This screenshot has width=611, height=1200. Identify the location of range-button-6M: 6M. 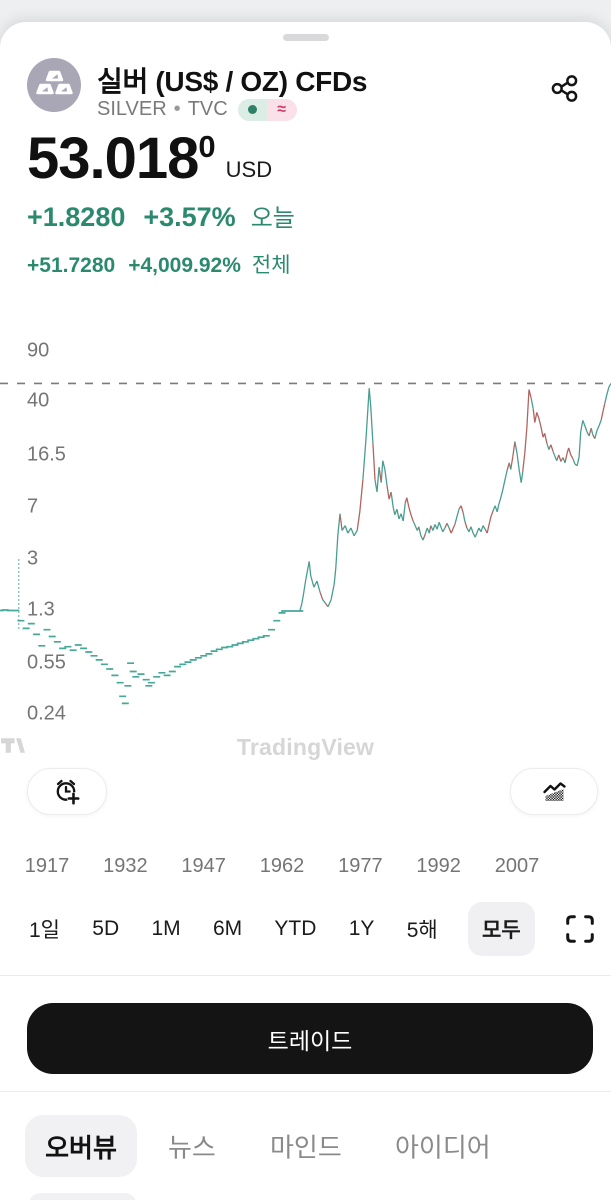
(227, 929).